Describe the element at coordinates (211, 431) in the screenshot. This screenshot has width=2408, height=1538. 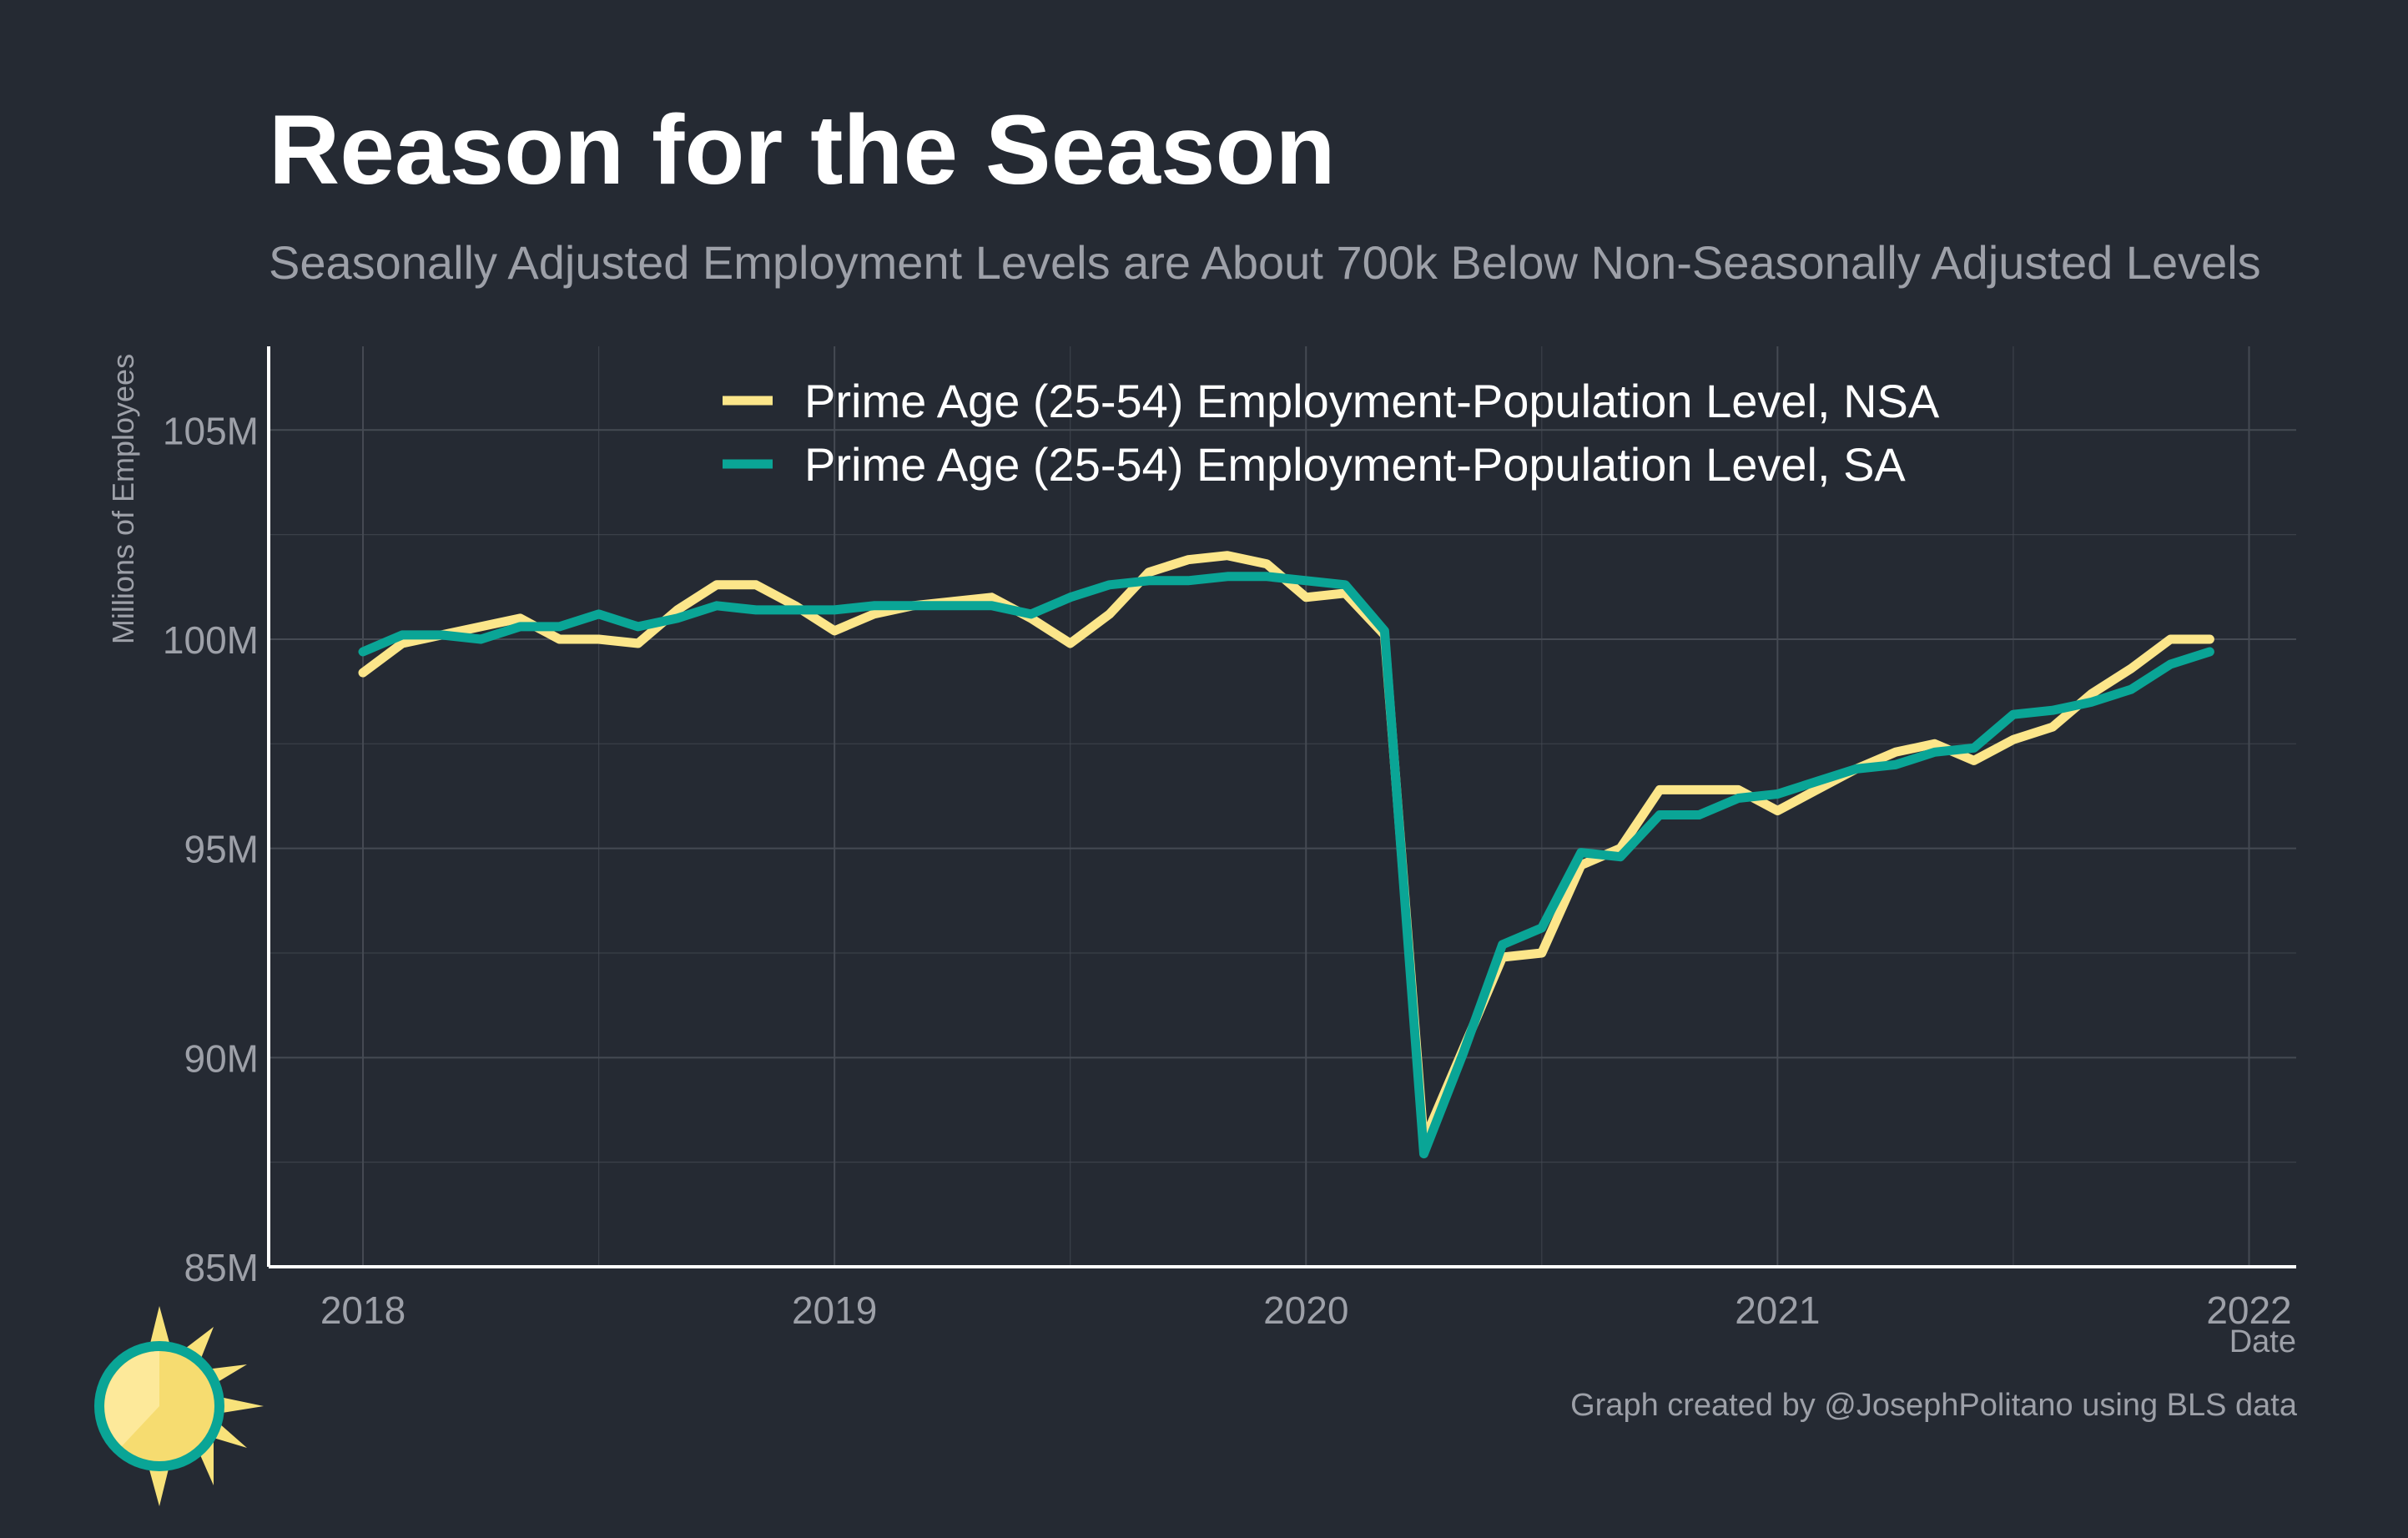
I see `y-tick-label: 105M` at that location.